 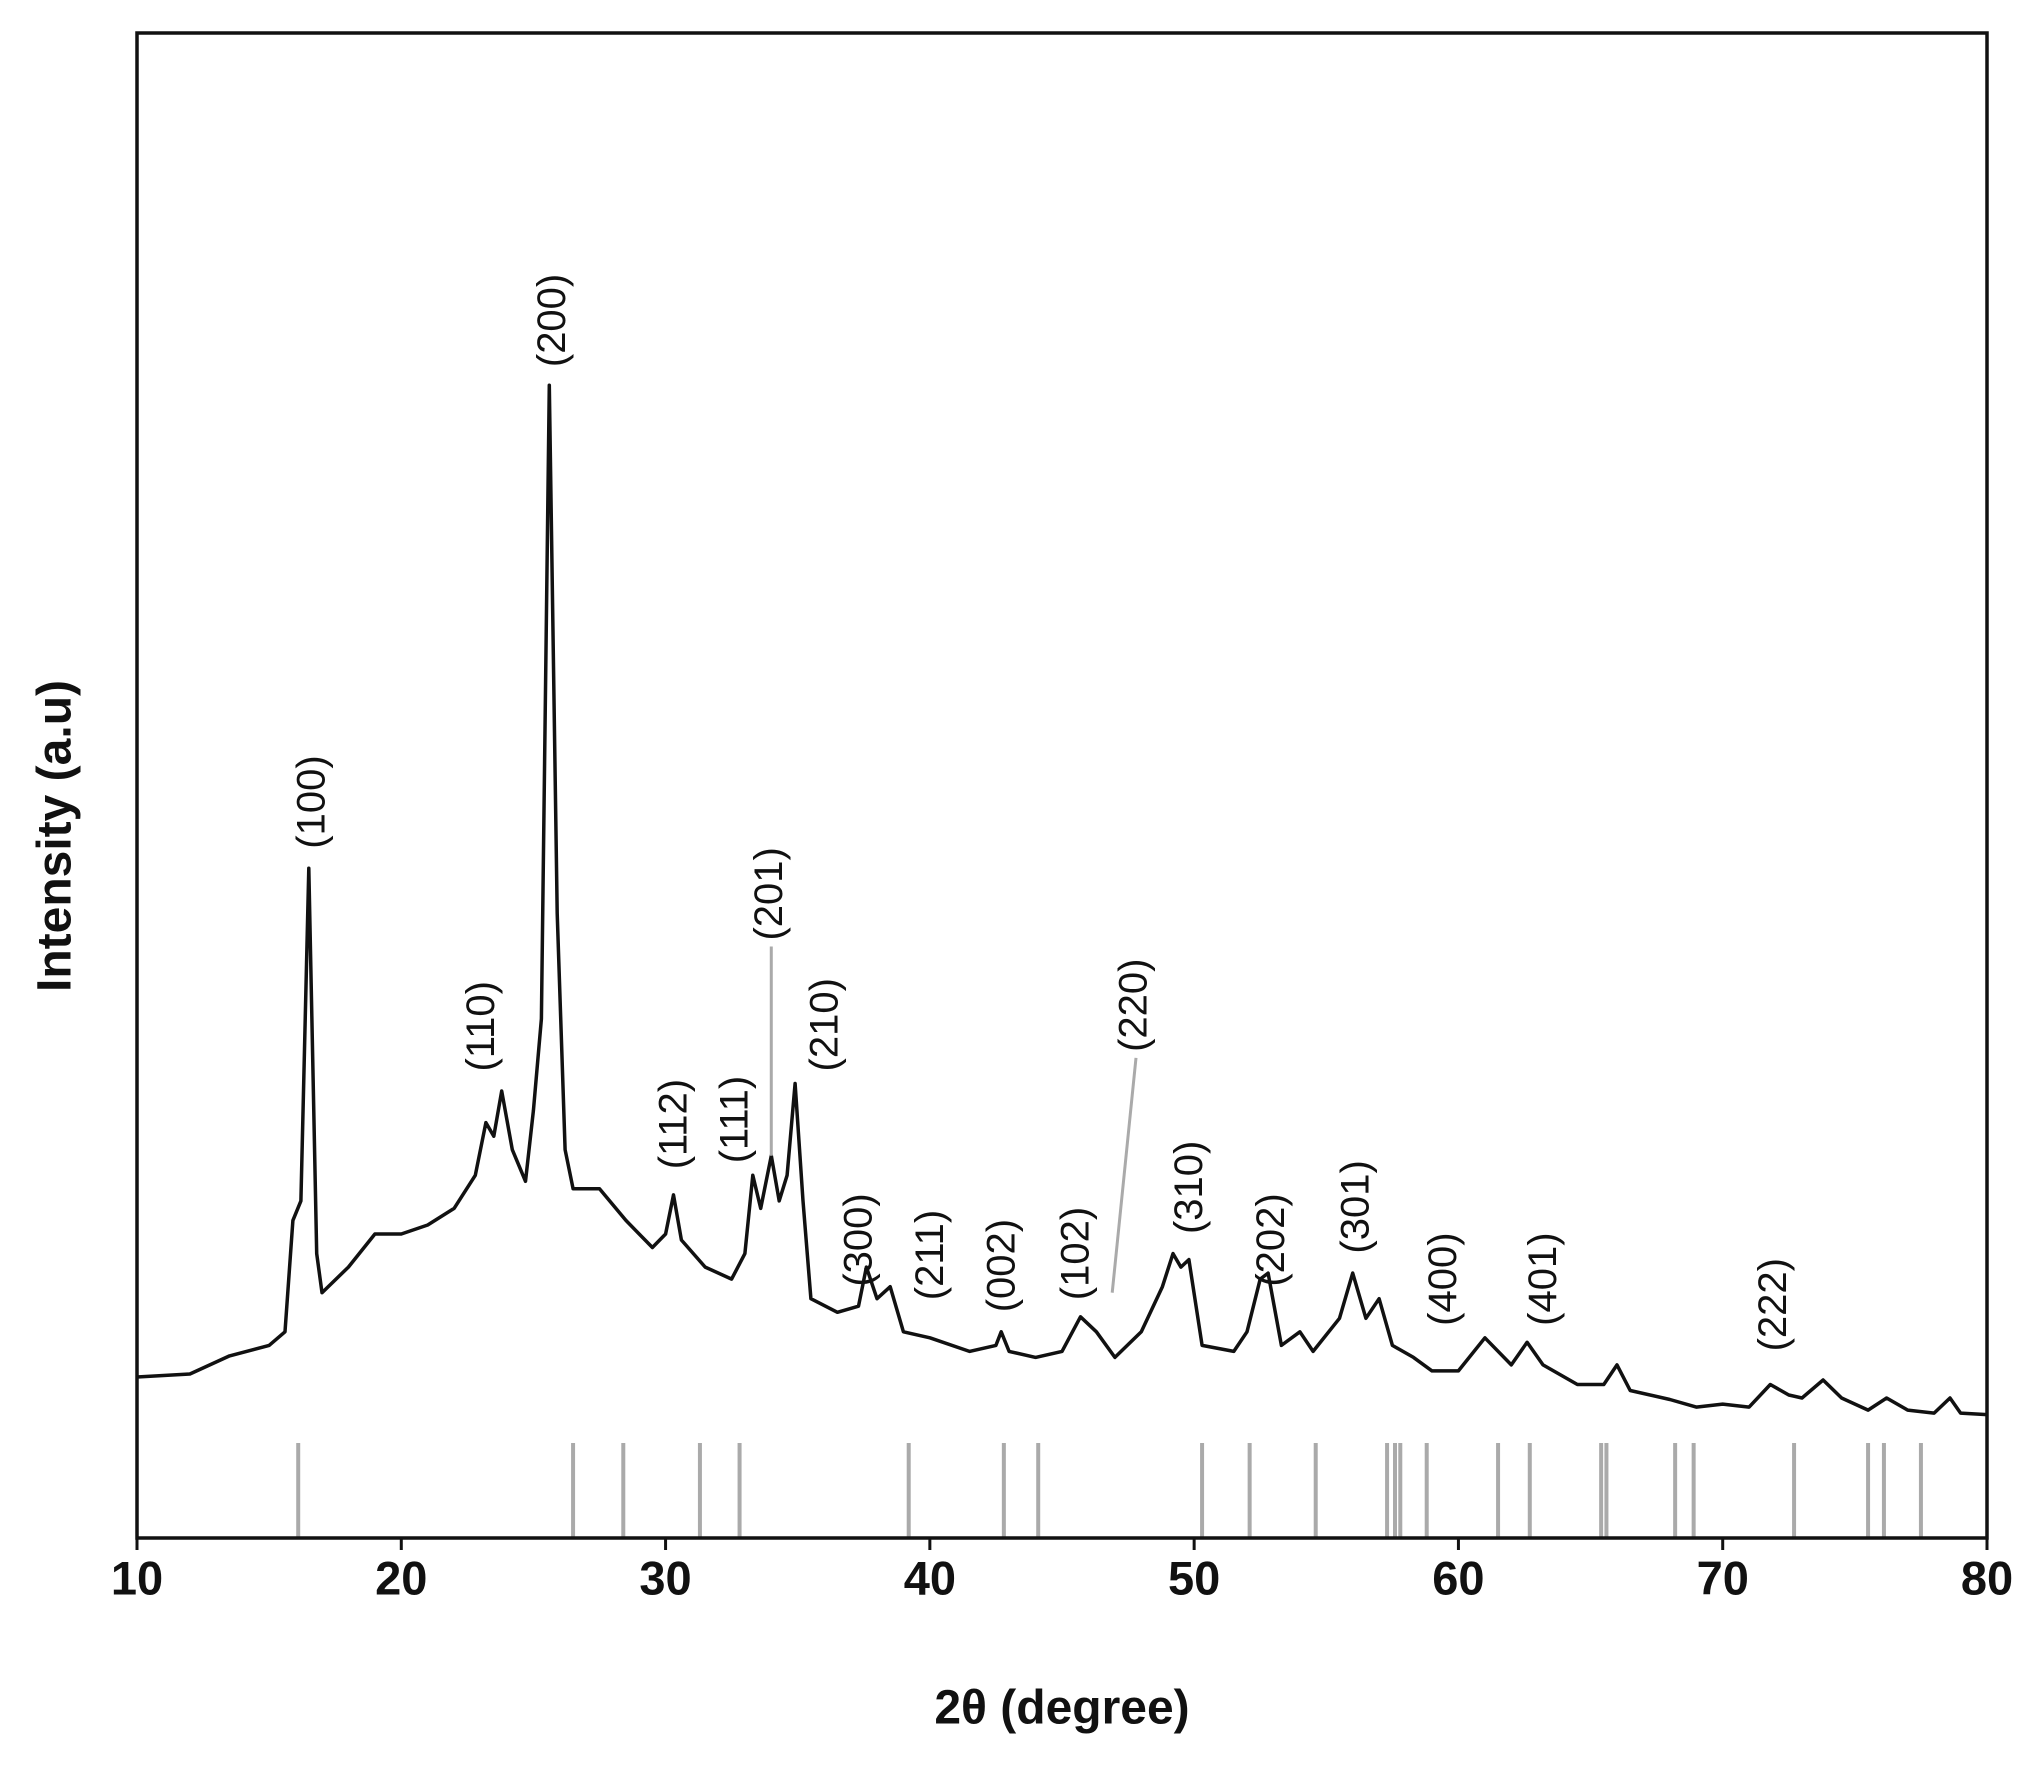 I want to click on peak-label: (400), so click(x=1443, y=1278).